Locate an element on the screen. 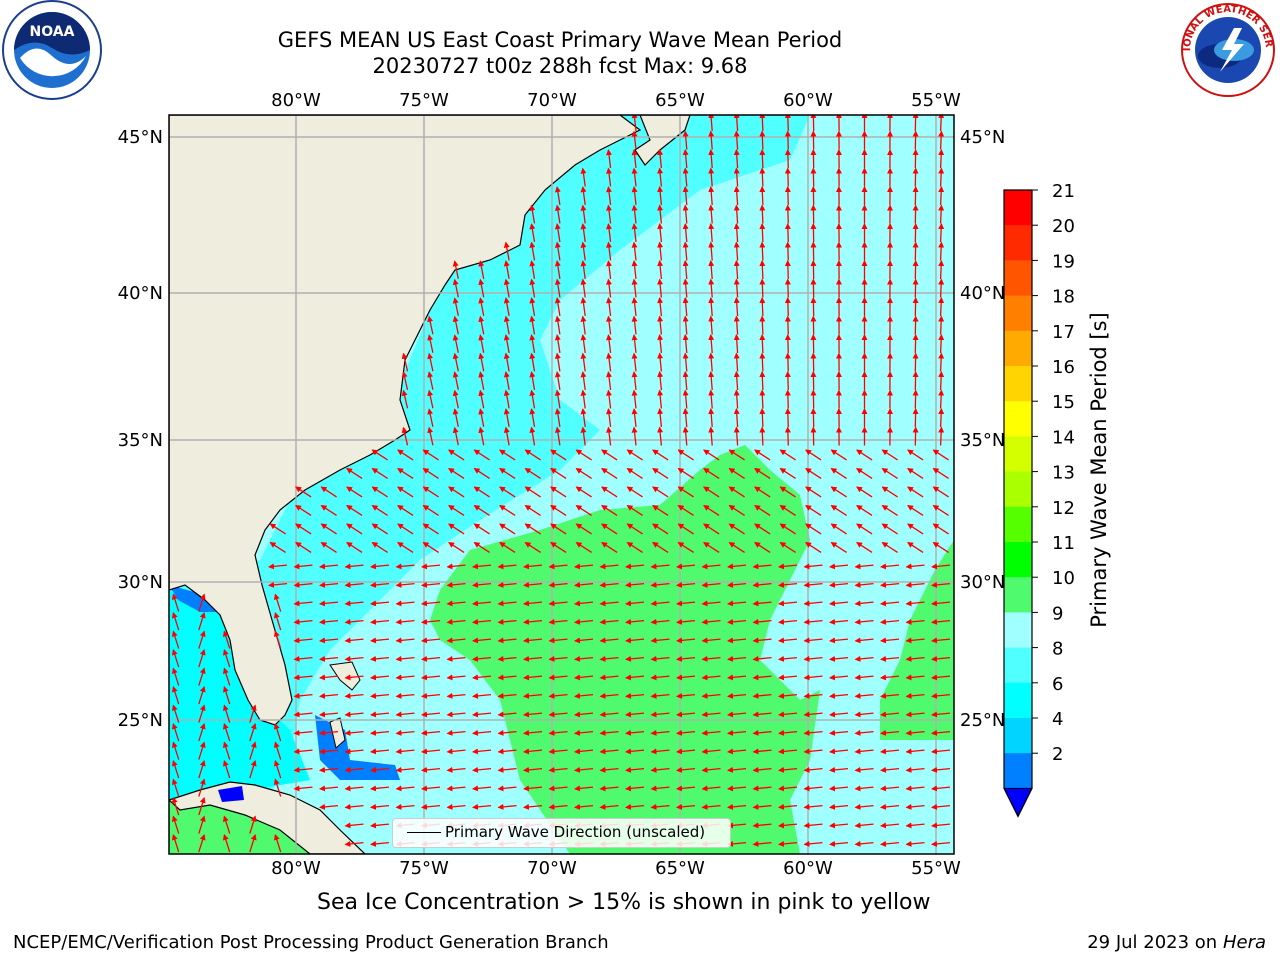  map-legend: Primary Wave Direction (unscaled) is located at coordinates (561, 833).